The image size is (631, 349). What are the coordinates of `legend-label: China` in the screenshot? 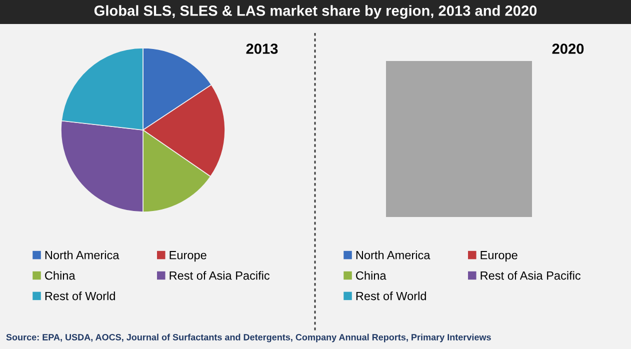 It's located at (60, 275).